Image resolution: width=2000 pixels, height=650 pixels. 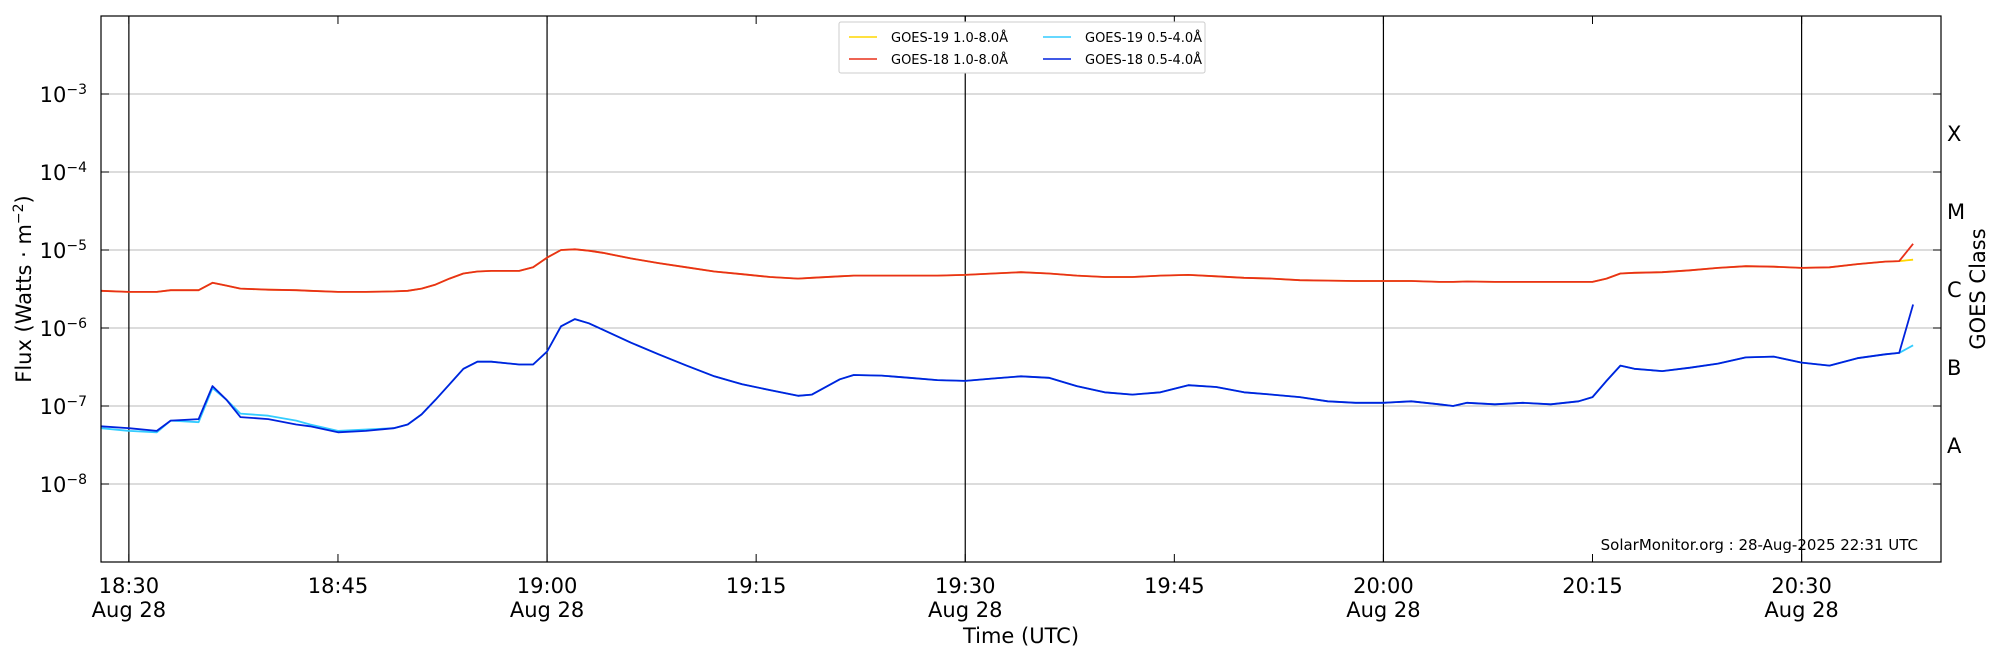 What do you see at coordinates (1143, 60) in the screenshot?
I see `legend-entry: GOES-18 0.5-4.0Å` at bounding box center [1143, 60].